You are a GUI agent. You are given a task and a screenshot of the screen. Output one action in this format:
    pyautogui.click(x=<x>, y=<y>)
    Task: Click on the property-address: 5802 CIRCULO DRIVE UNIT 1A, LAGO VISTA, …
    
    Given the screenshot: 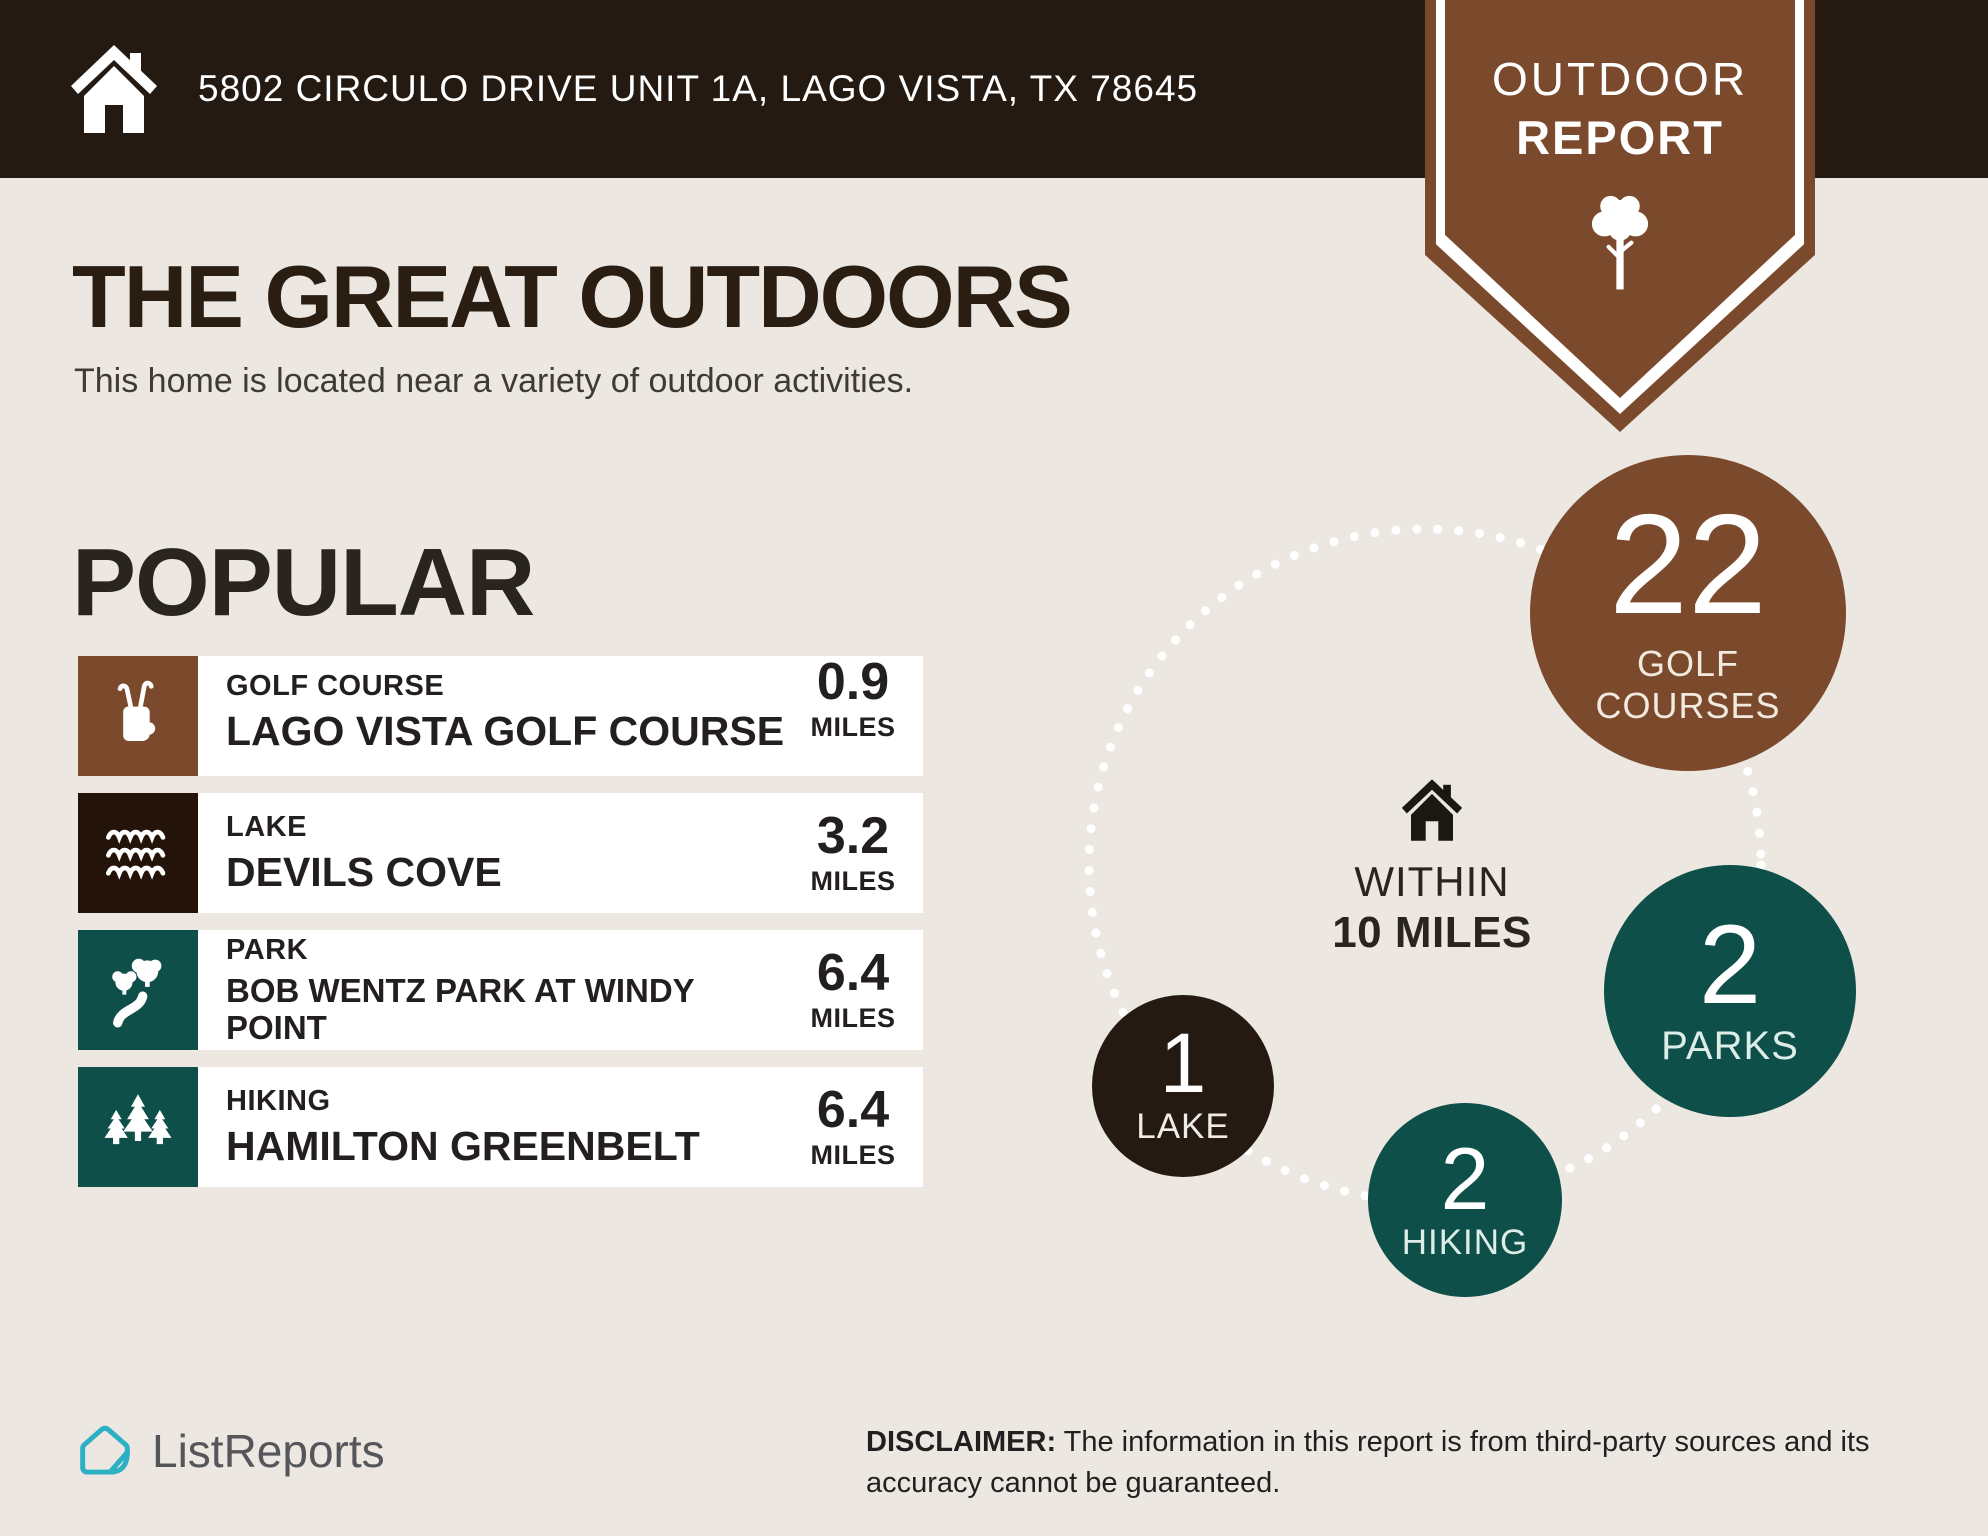 What is the action you would take?
    pyautogui.click(x=698, y=88)
    